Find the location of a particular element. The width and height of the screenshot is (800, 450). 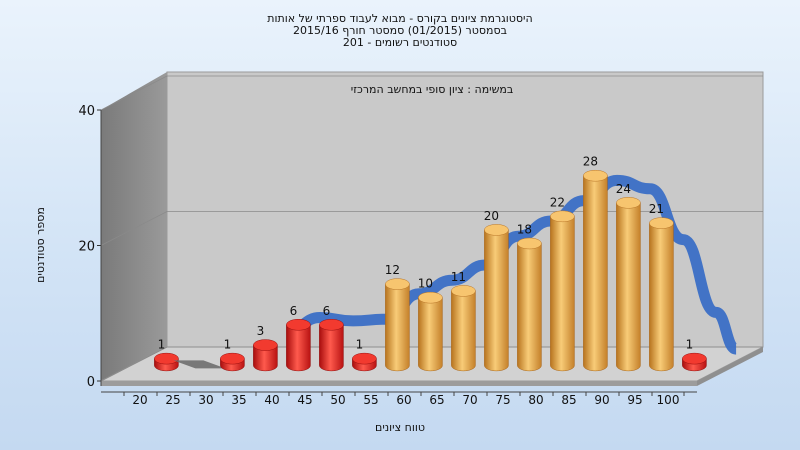

data-label: 3 is located at coordinates (261, 331).